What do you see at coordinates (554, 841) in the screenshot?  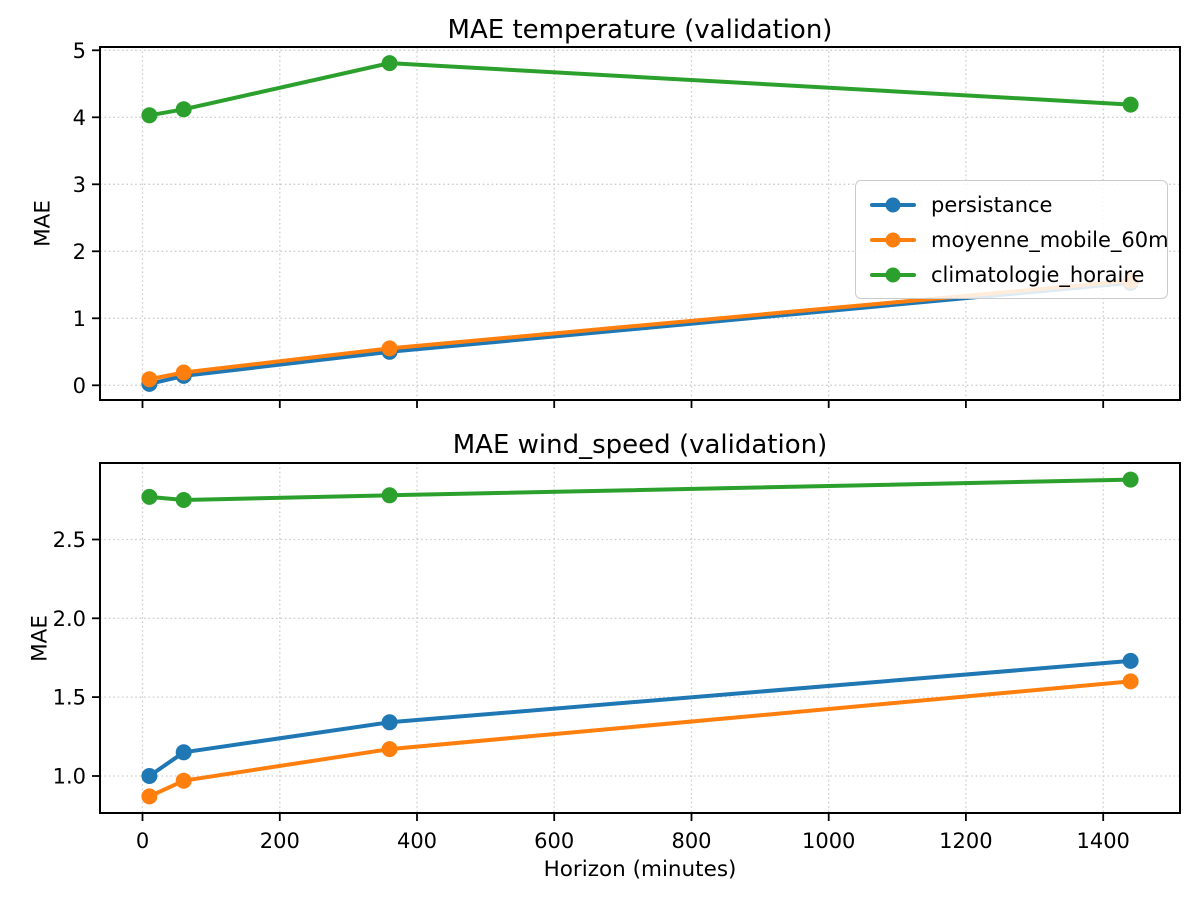 I see `x-tick-label: 600` at bounding box center [554, 841].